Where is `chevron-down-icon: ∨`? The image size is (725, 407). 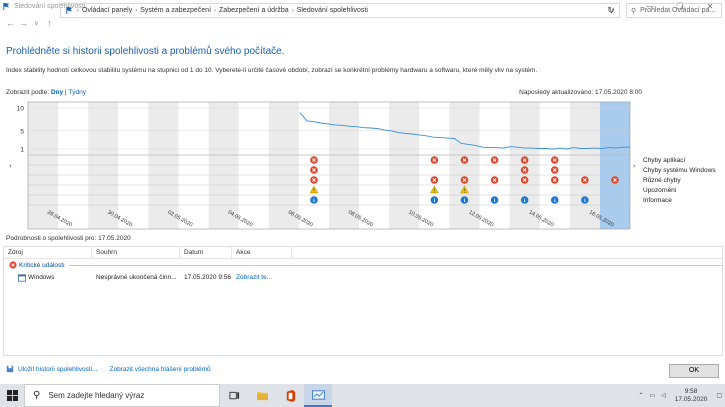 chevron-down-icon: ∨ is located at coordinates (611, 11).